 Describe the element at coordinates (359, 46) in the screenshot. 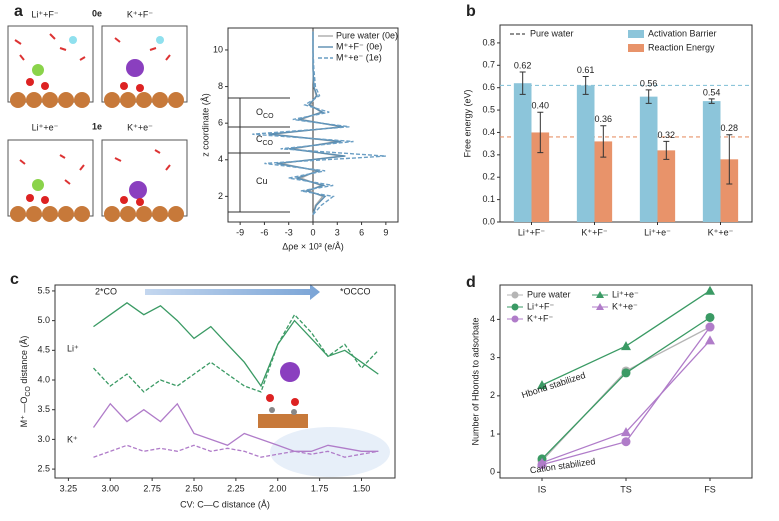

I see `legend-label: M⁺+F⁻ (0e)` at that location.